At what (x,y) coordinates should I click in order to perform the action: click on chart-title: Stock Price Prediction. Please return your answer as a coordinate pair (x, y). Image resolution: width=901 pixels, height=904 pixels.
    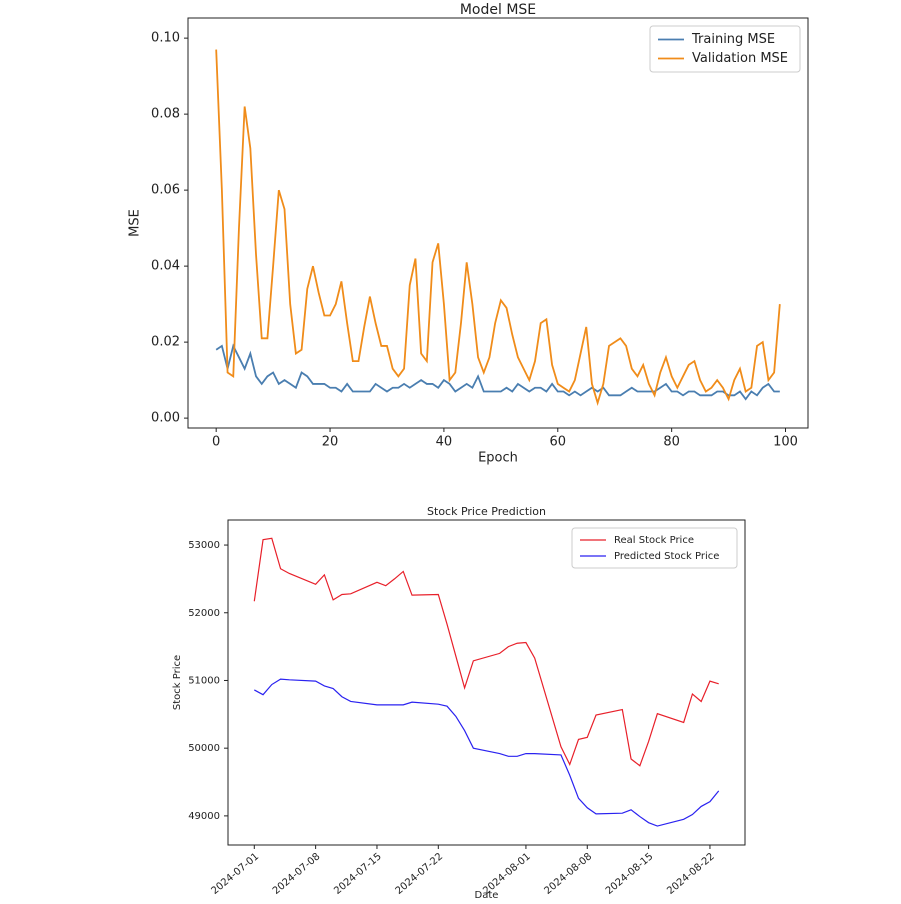
    Looking at the image, I should click on (486, 511).